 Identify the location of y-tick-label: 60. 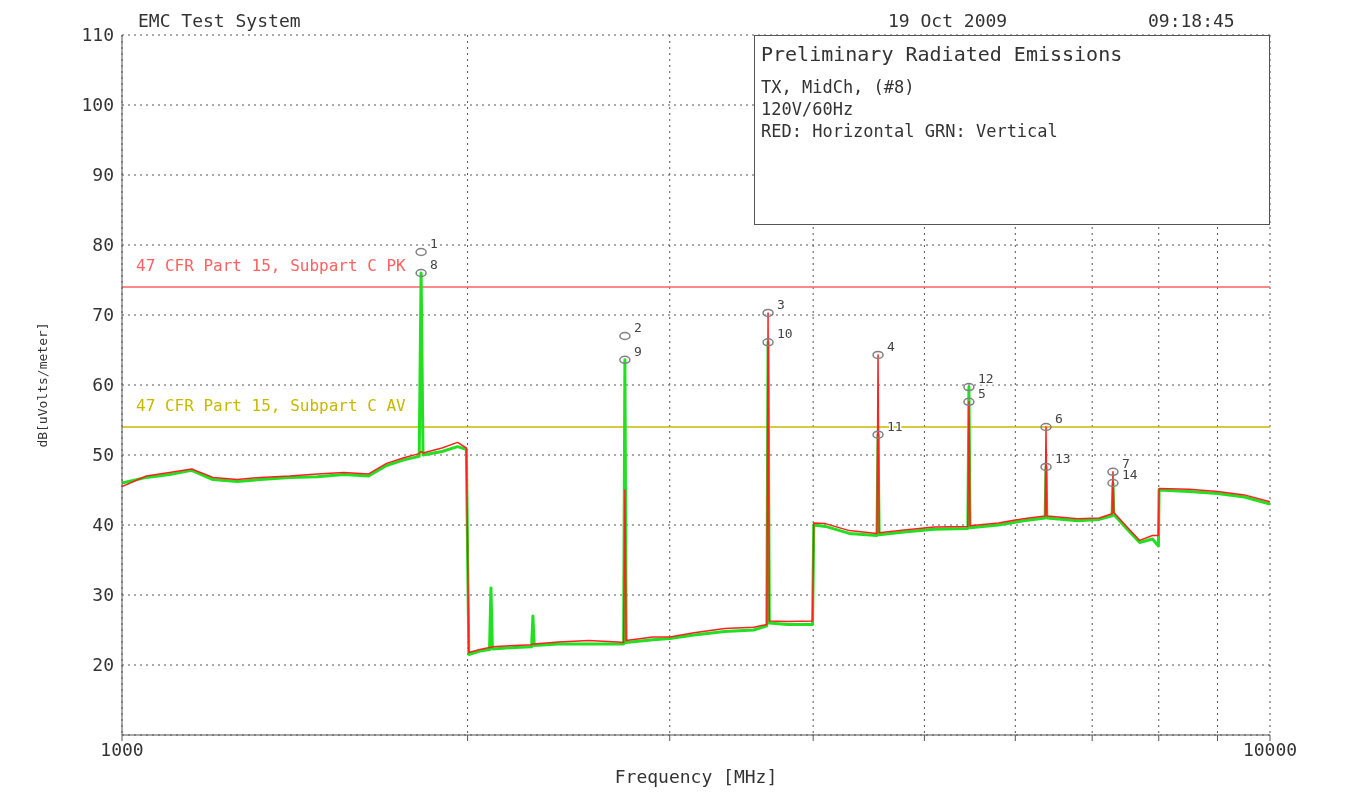
(103, 385).